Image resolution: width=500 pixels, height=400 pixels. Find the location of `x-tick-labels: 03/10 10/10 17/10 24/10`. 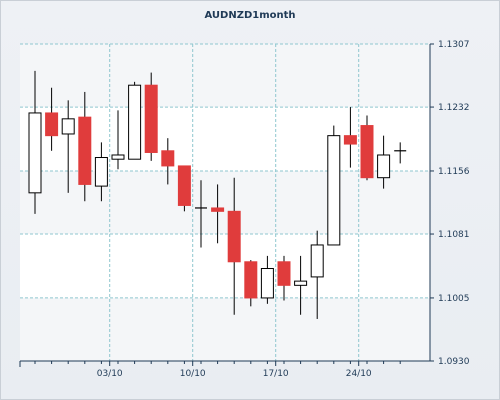

x-tick-labels: 03/10 10/10 17/10 24/10 is located at coordinates (234, 374).